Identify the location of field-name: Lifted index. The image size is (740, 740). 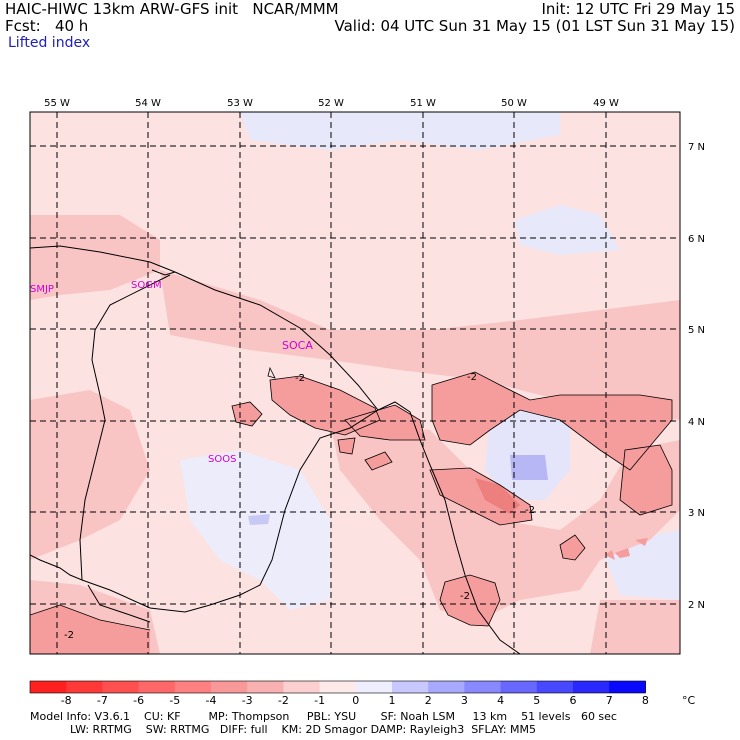
(49, 43).